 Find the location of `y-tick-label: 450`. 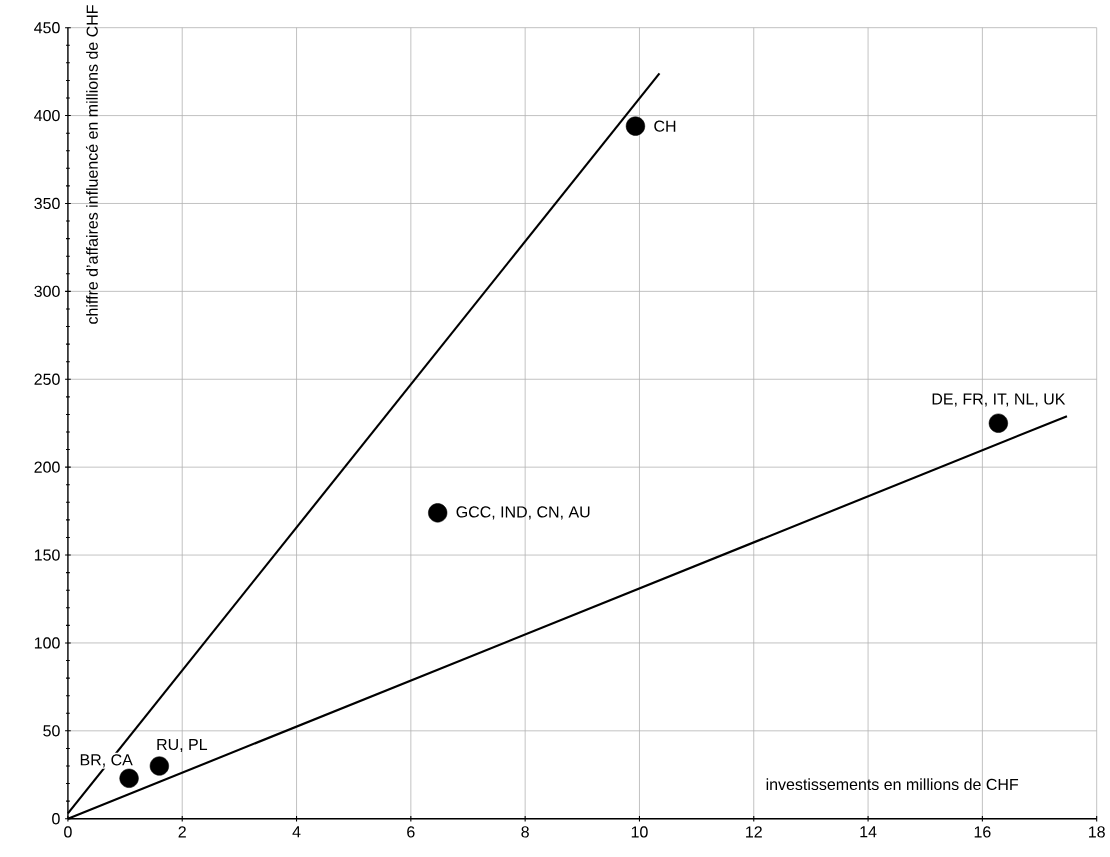

y-tick-label: 450 is located at coordinates (47, 28).